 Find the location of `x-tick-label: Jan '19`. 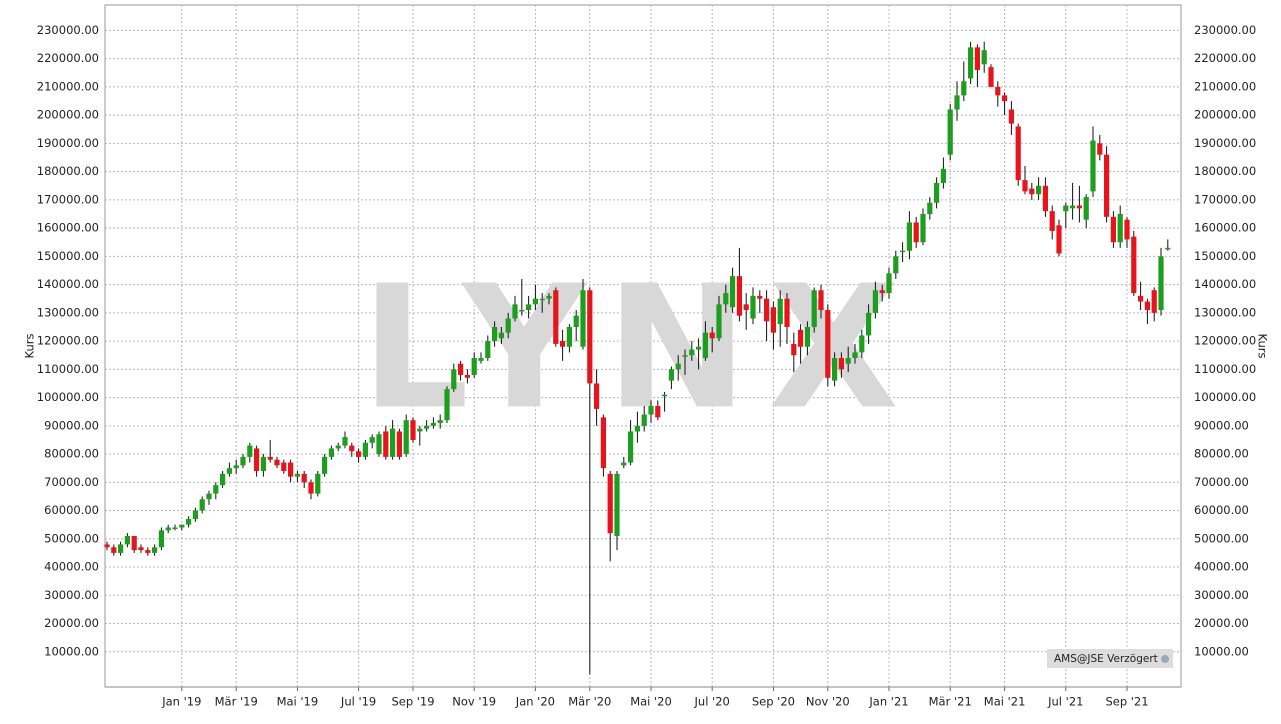

x-tick-label: Jan '19 is located at coordinates (181, 702).